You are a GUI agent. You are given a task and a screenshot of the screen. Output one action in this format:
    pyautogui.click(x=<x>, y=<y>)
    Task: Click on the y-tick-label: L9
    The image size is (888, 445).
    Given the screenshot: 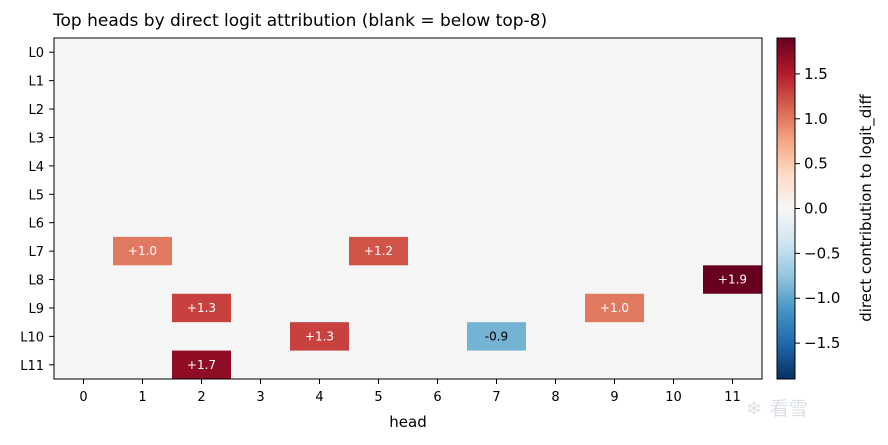 What is the action you would take?
    pyautogui.click(x=36, y=309)
    